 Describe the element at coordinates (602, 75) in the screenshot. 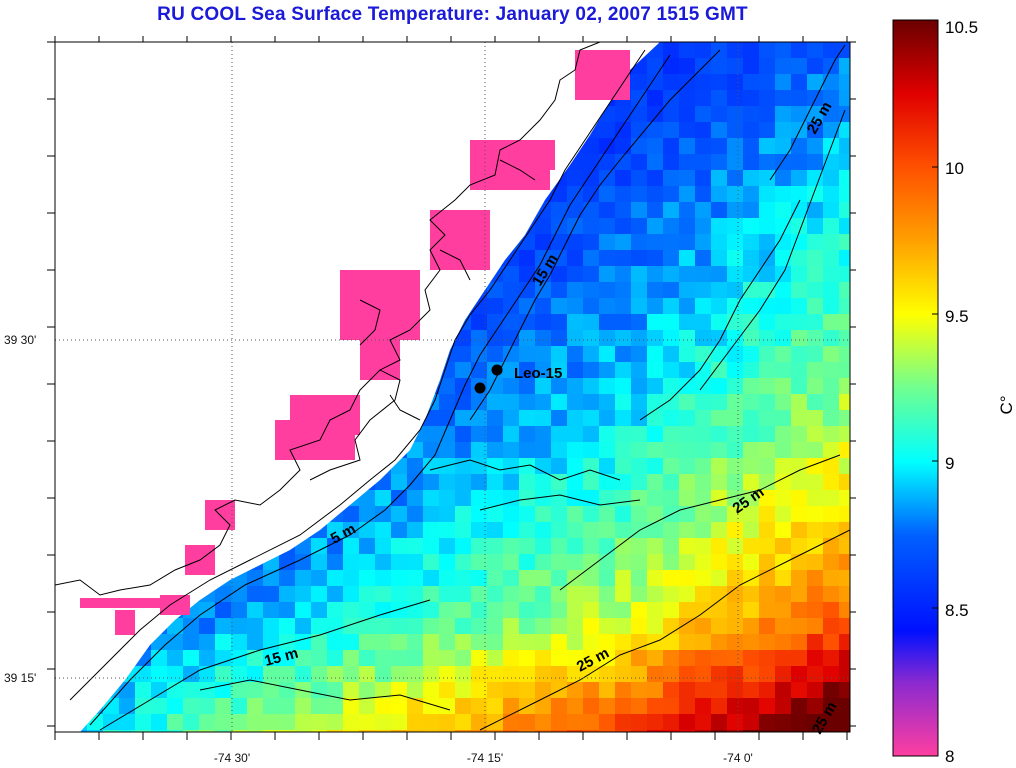

I see `marsh-patch` at that location.